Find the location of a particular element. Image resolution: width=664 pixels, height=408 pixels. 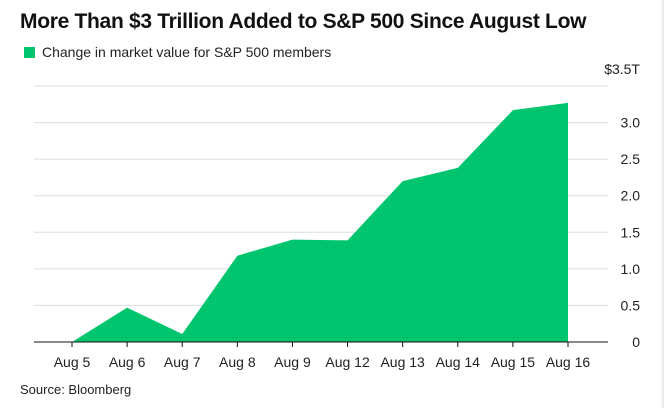

y-tick-label: 1.5 is located at coordinates (631, 232).